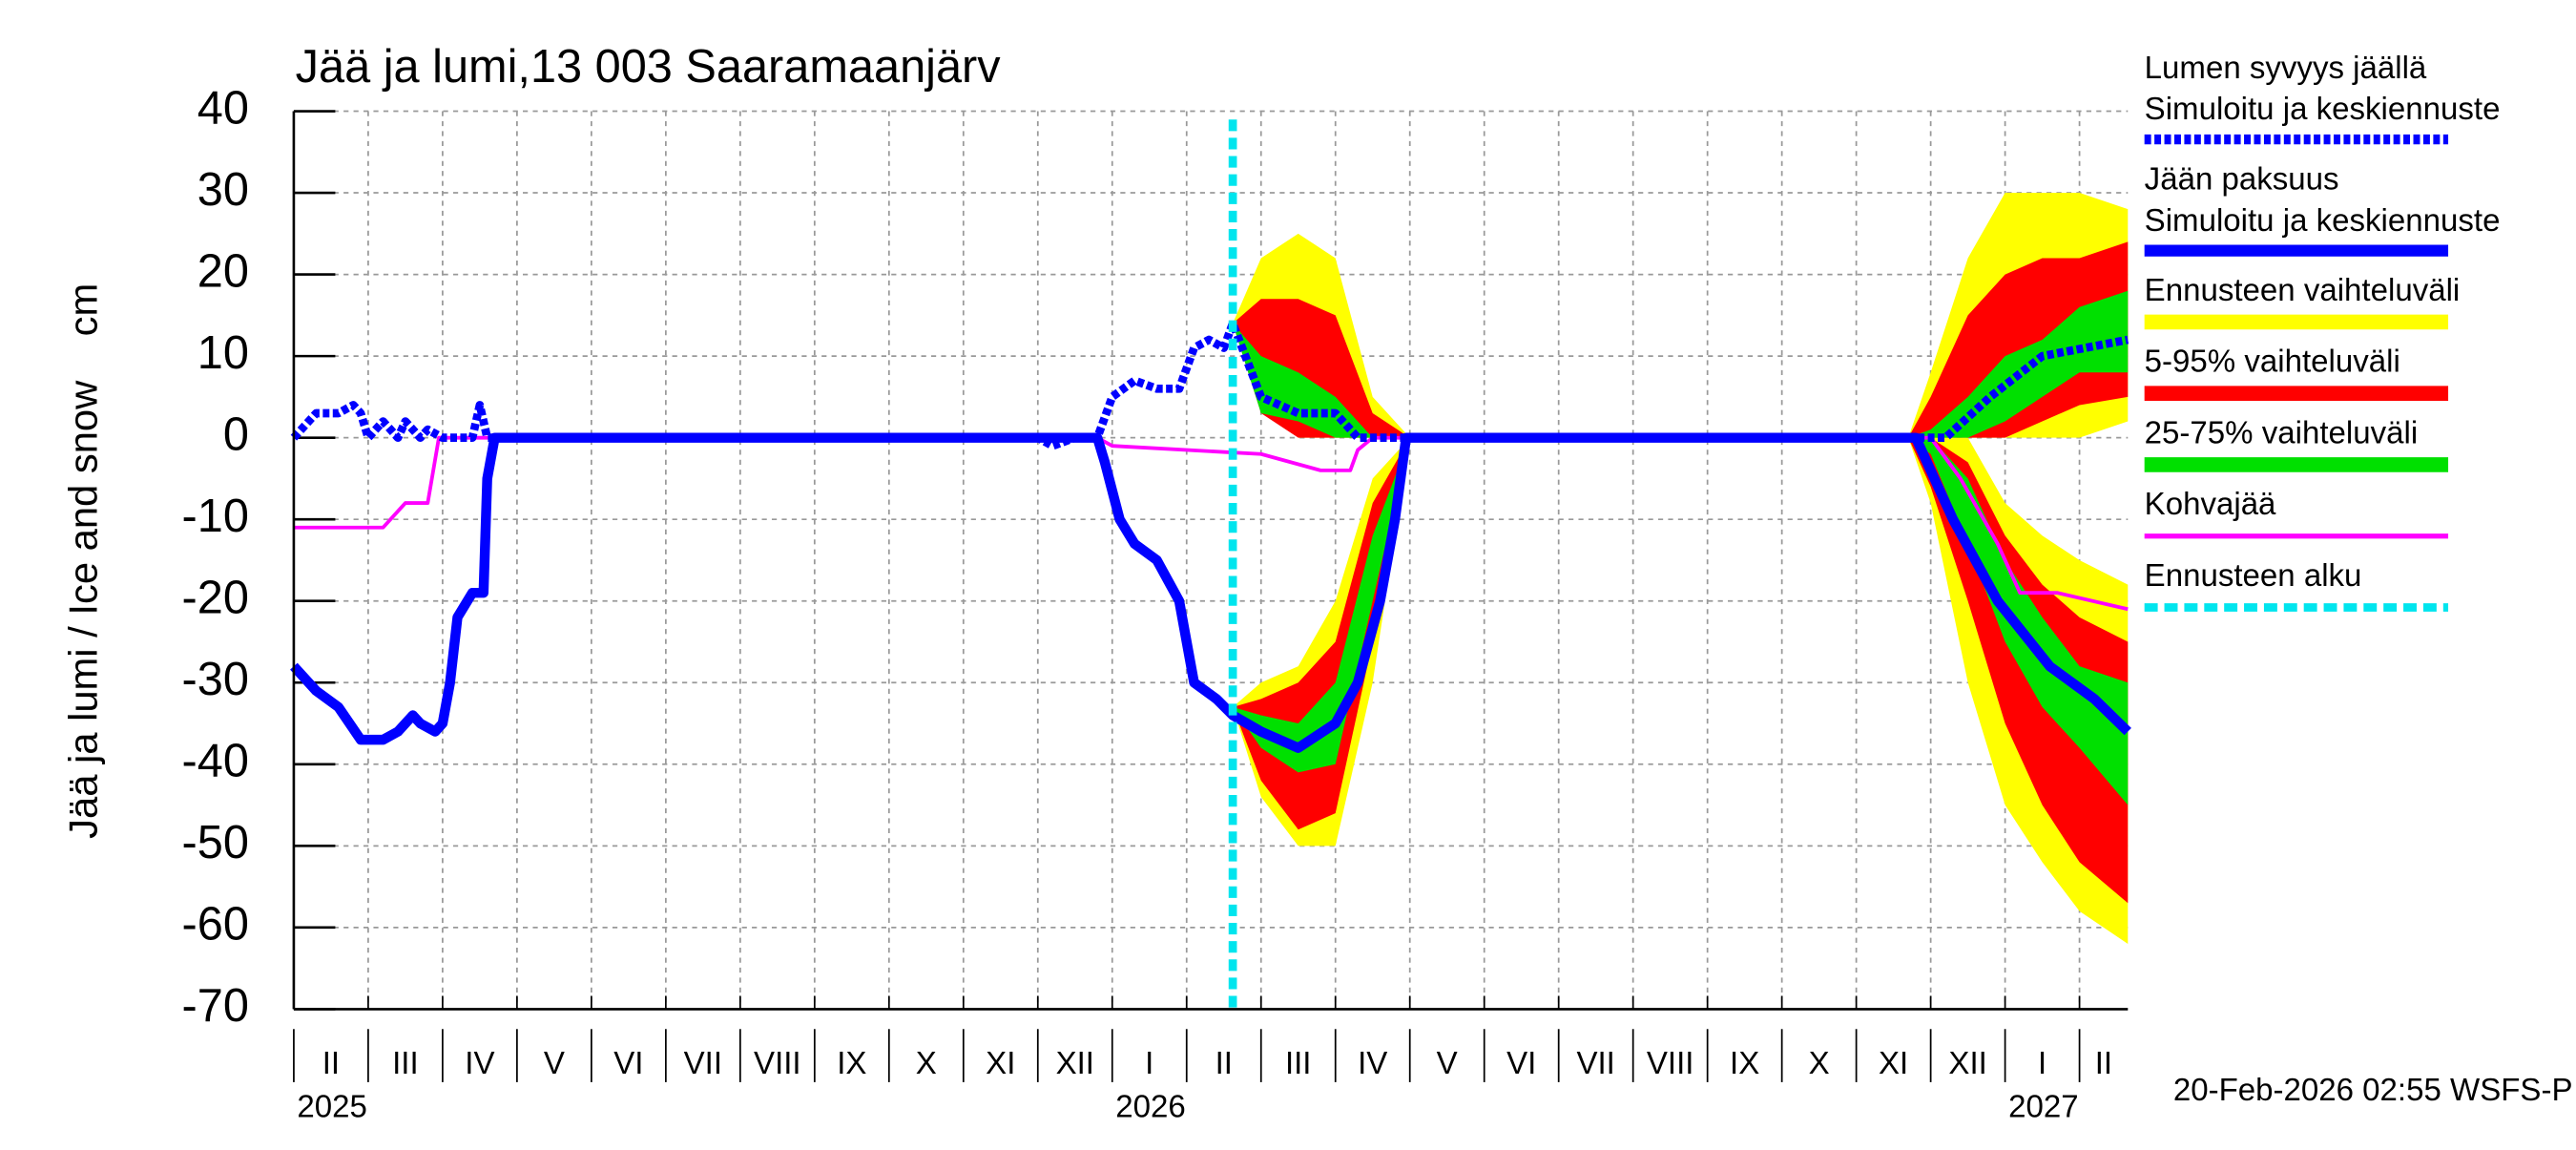 Image resolution: width=2576 pixels, height=1150 pixels. I want to click on y-tick-label: 40, so click(223, 108).